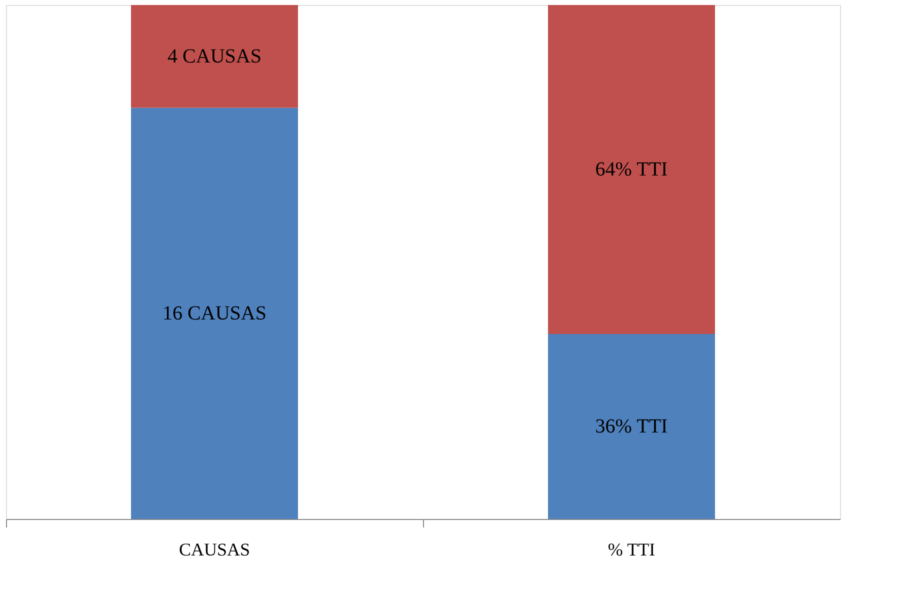 This screenshot has width=904, height=593. What do you see at coordinates (631, 169) in the screenshot?
I see `annotation: 64% TTI` at bounding box center [631, 169].